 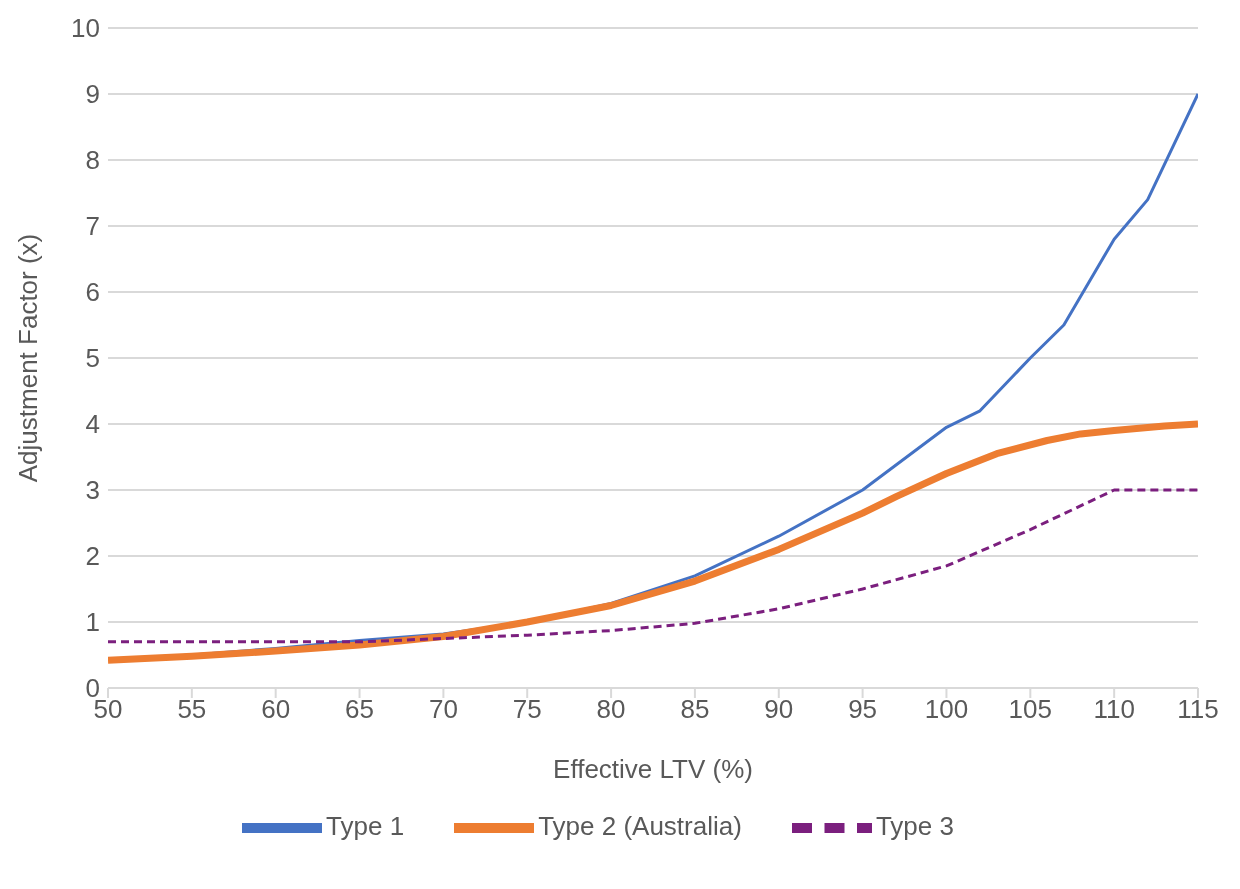 I want to click on x-axis-title: Effective LTV (%), so click(x=653, y=769).